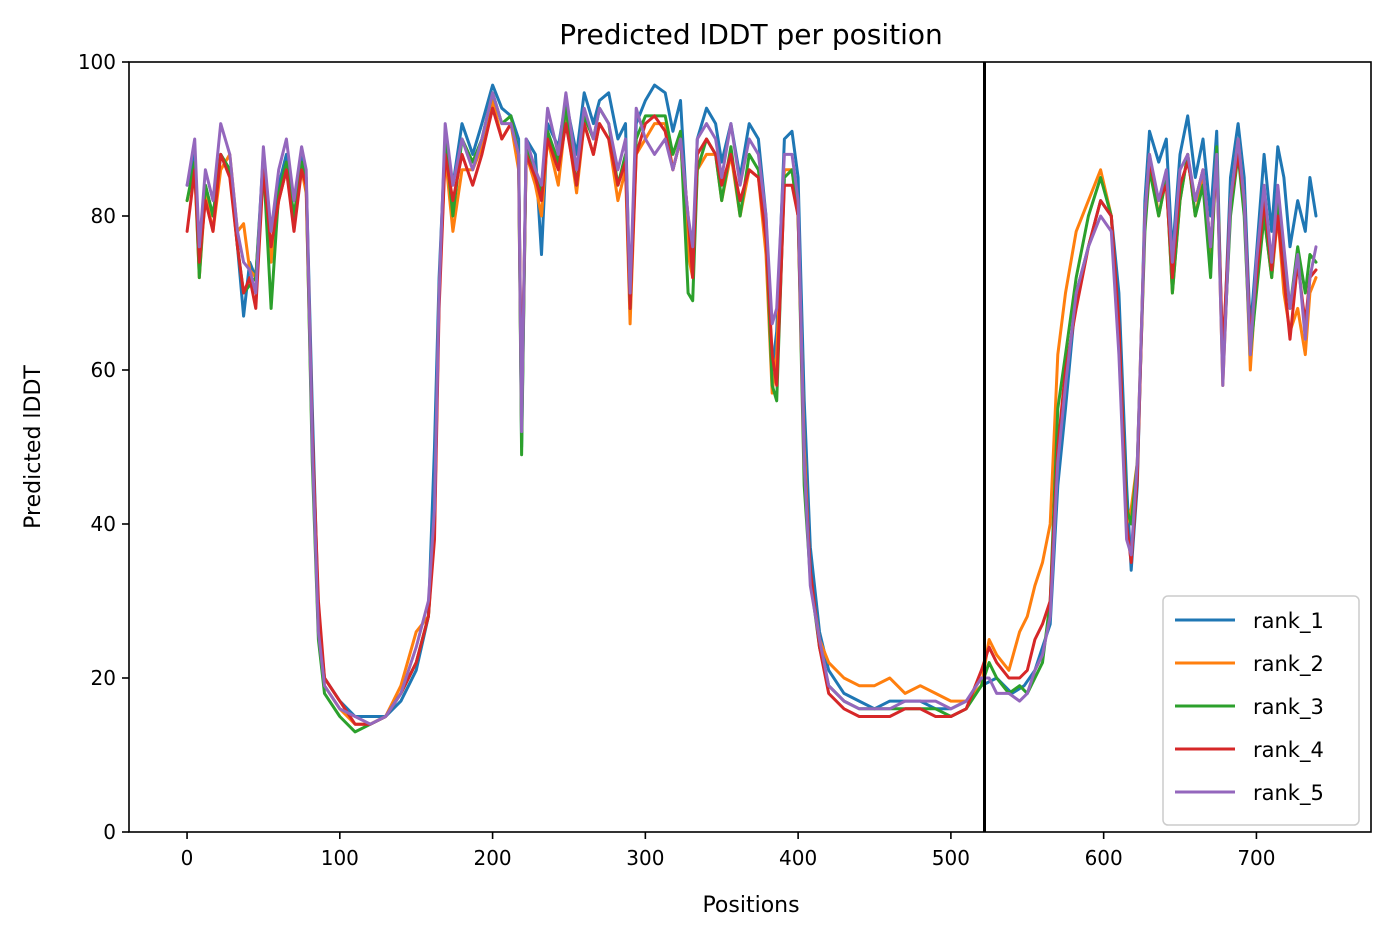 The width and height of the screenshot is (1391, 939). Describe the element at coordinates (492, 858) in the screenshot. I see `x-tick-label: 200` at that location.